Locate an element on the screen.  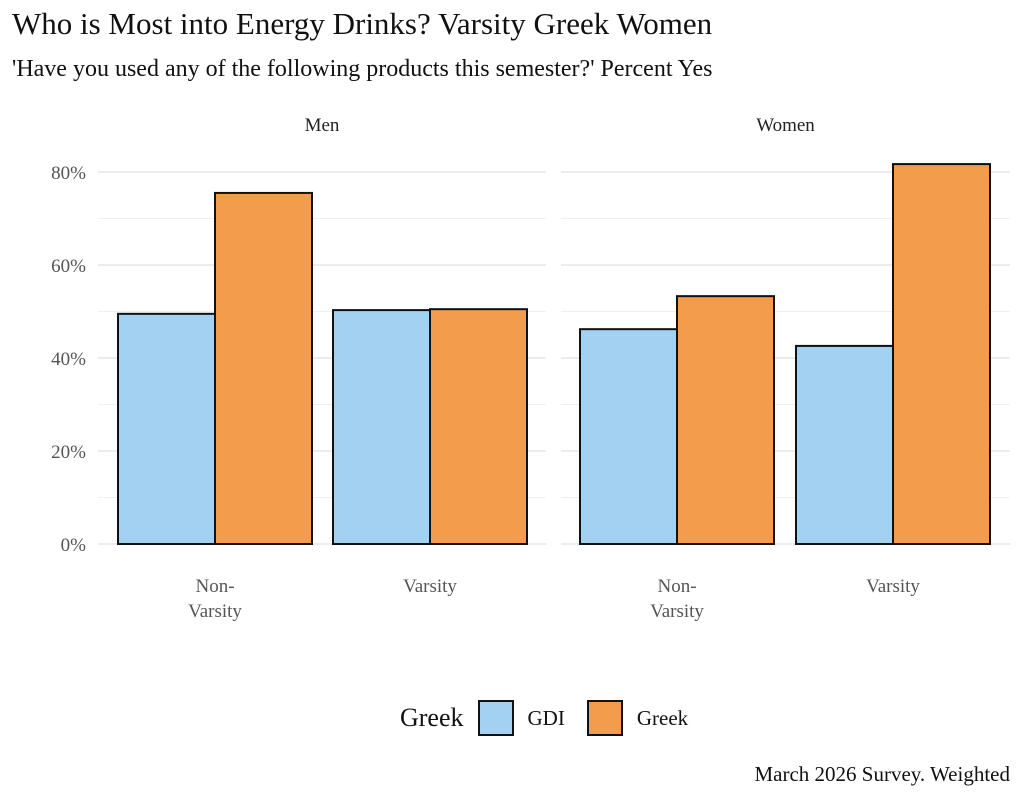
legend-key-greek is located at coordinates (604, 718).